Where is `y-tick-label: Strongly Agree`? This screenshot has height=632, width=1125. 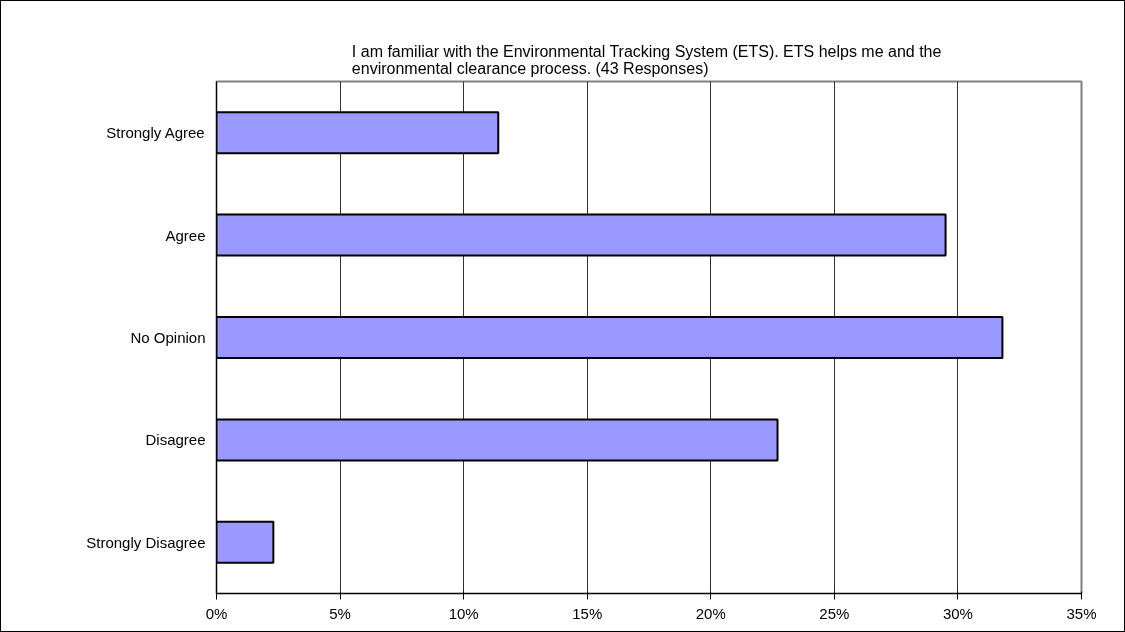
y-tick-label: Strongly Agree is located at coordinates (155, 133).